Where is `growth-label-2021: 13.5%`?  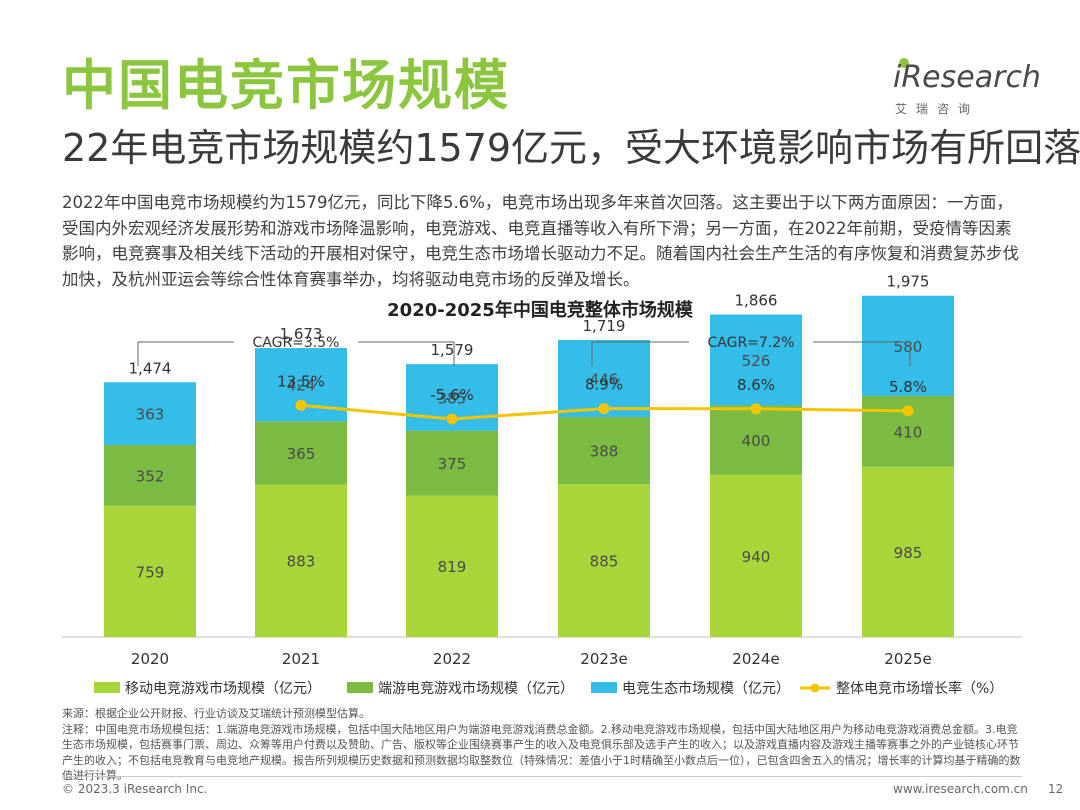 growth-label-2021: 13.5% is located at coordinates (301, 381).